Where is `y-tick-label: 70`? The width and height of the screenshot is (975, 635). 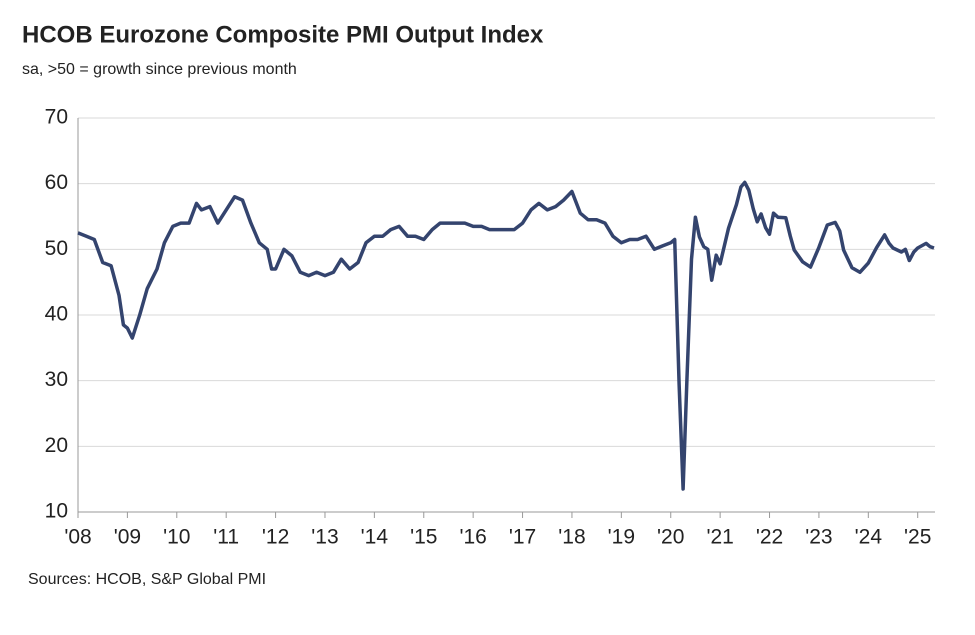
y-tick-label: 70 is located at coordinates (56, 117).